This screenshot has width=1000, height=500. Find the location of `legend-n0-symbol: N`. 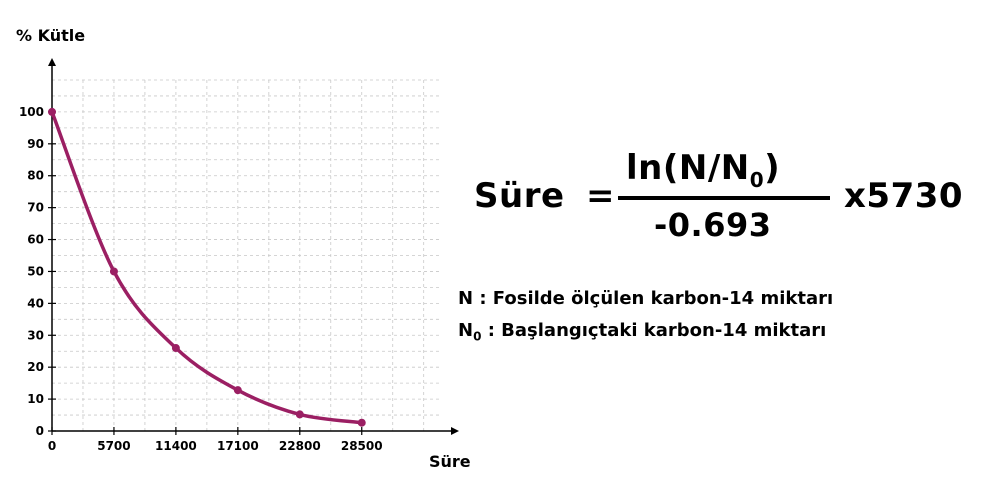

legend-n0-symbol: N is located at coordinates (466, 330).